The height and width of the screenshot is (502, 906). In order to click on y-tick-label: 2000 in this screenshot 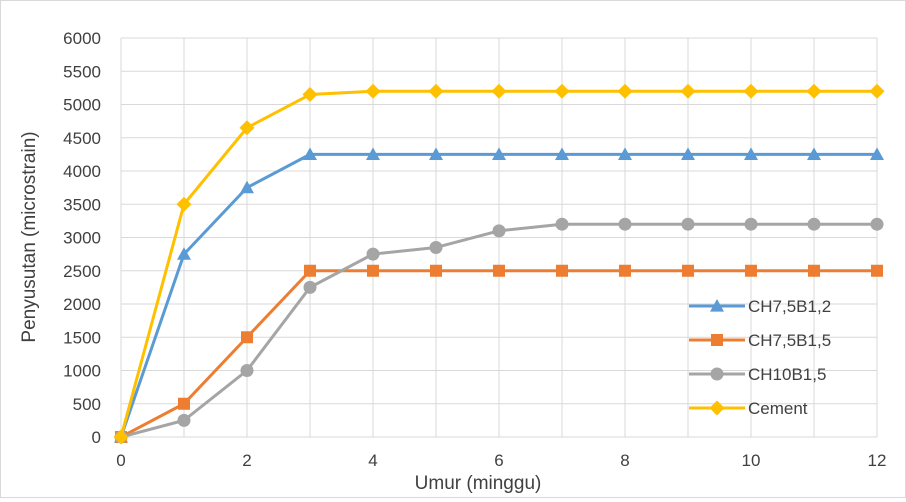, I will do `click(82, 304)`.